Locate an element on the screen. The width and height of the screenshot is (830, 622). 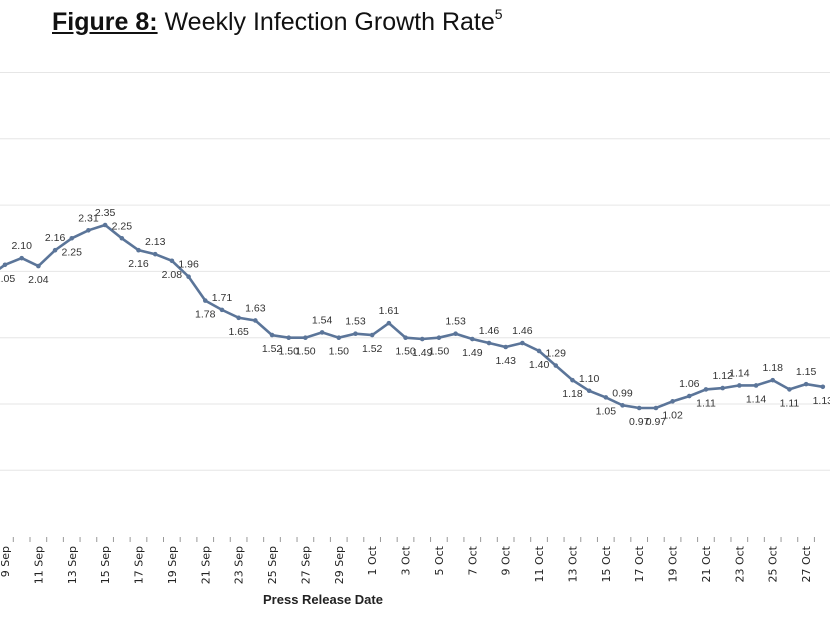
x-tick-label: 15 Oct is located at coordinates (606, 563).